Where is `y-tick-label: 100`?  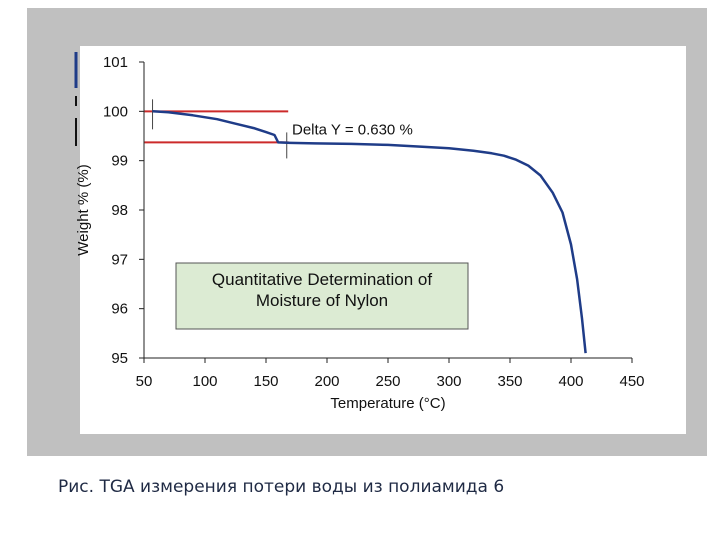 y-tick-label: 100 is located at coordinates (115, 111).